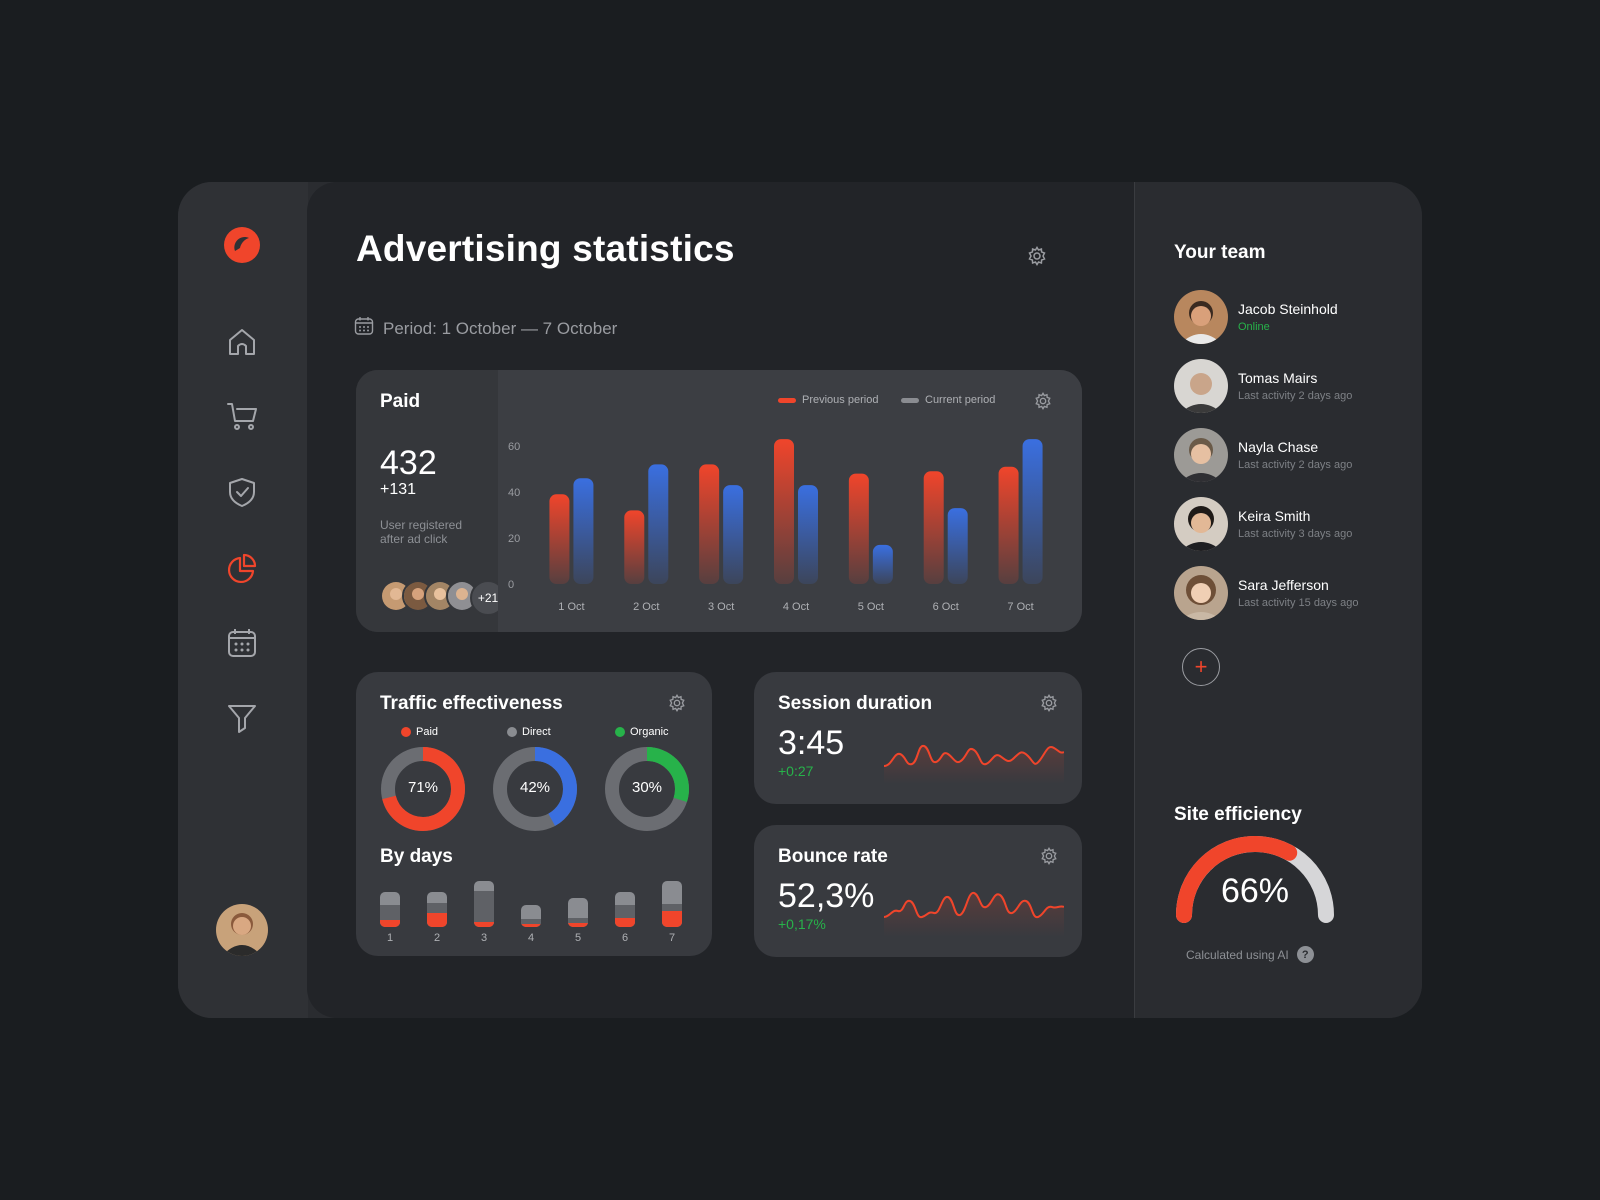 The image size is (1600, 1200). Describe the element at coordinates (419, 732) in the screenshot. I see `donut-legend-paid: Paid` at that location.